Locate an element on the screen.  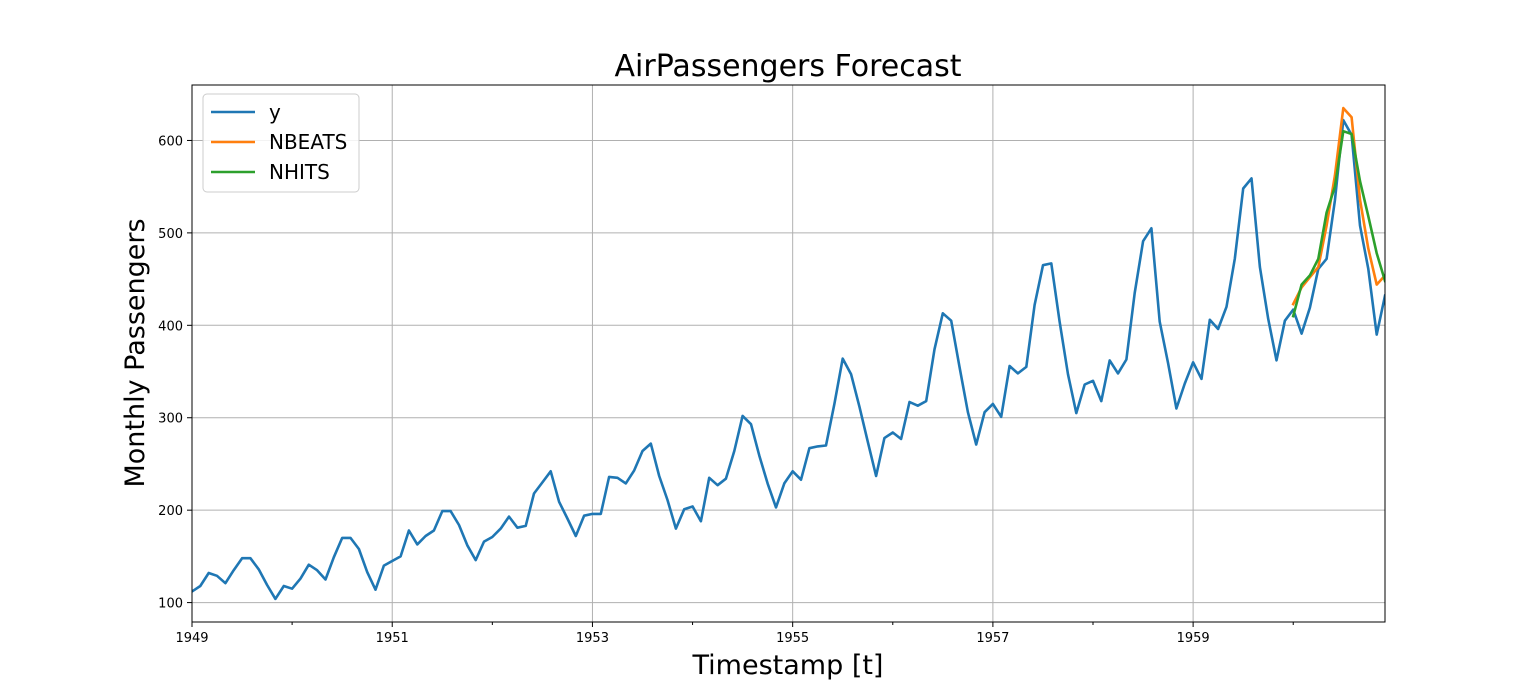
y-tick-label: 200 is located at coordinates (170, 511).